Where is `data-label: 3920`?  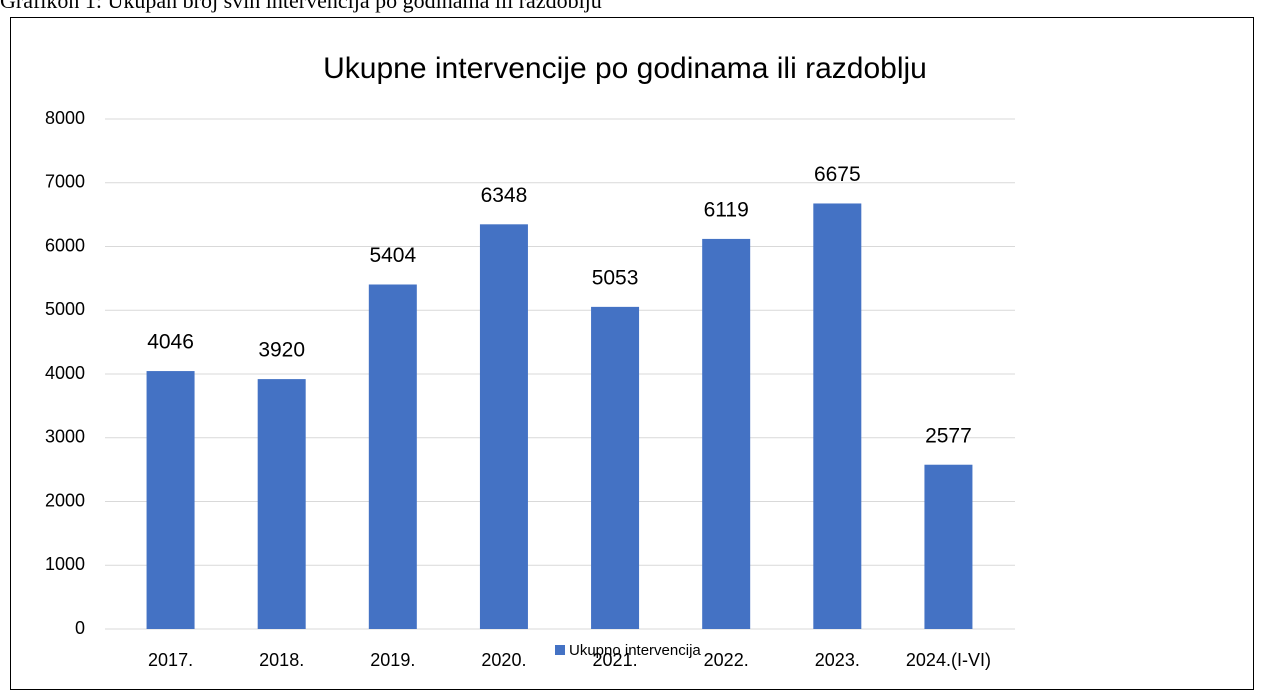 data-label: 3920 is located at coordinates (281, 350).